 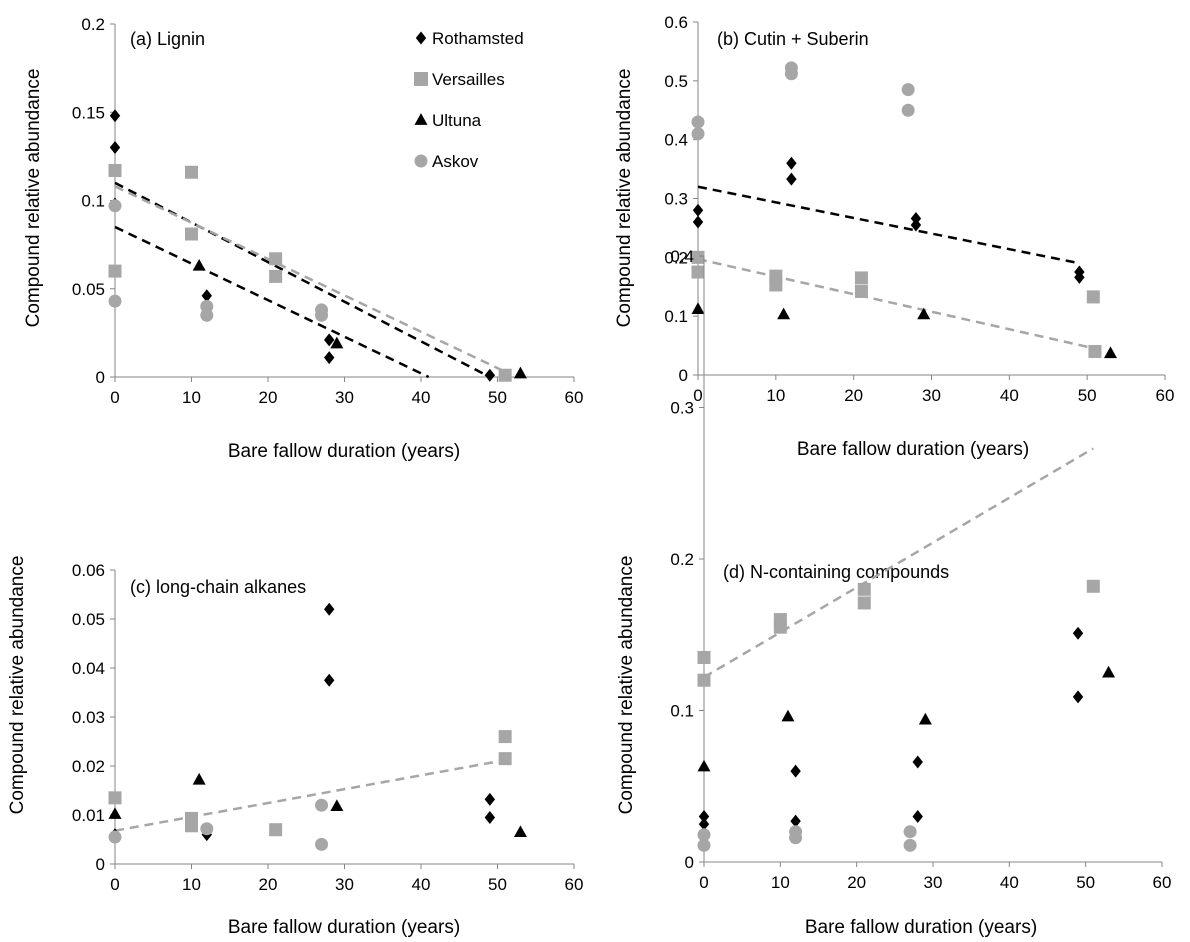 What do you see at coordinates (676, 199) in the screenshot?
I see `y-tick-label: 0.3` at bounding box center [676, 199].